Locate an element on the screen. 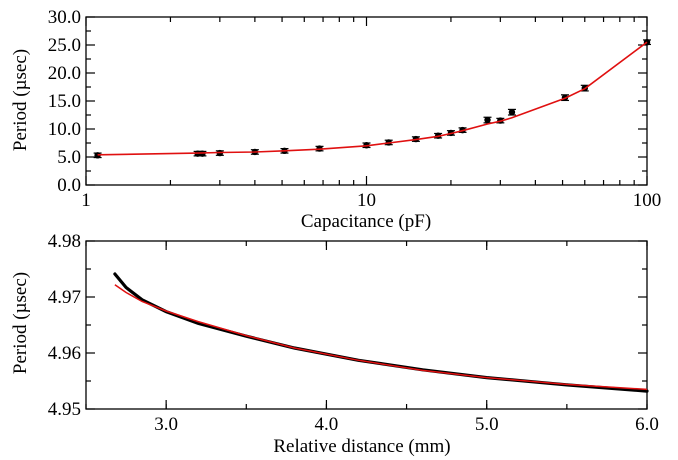  y-tick-label: 4.97 is located at coordinates (64, 297).